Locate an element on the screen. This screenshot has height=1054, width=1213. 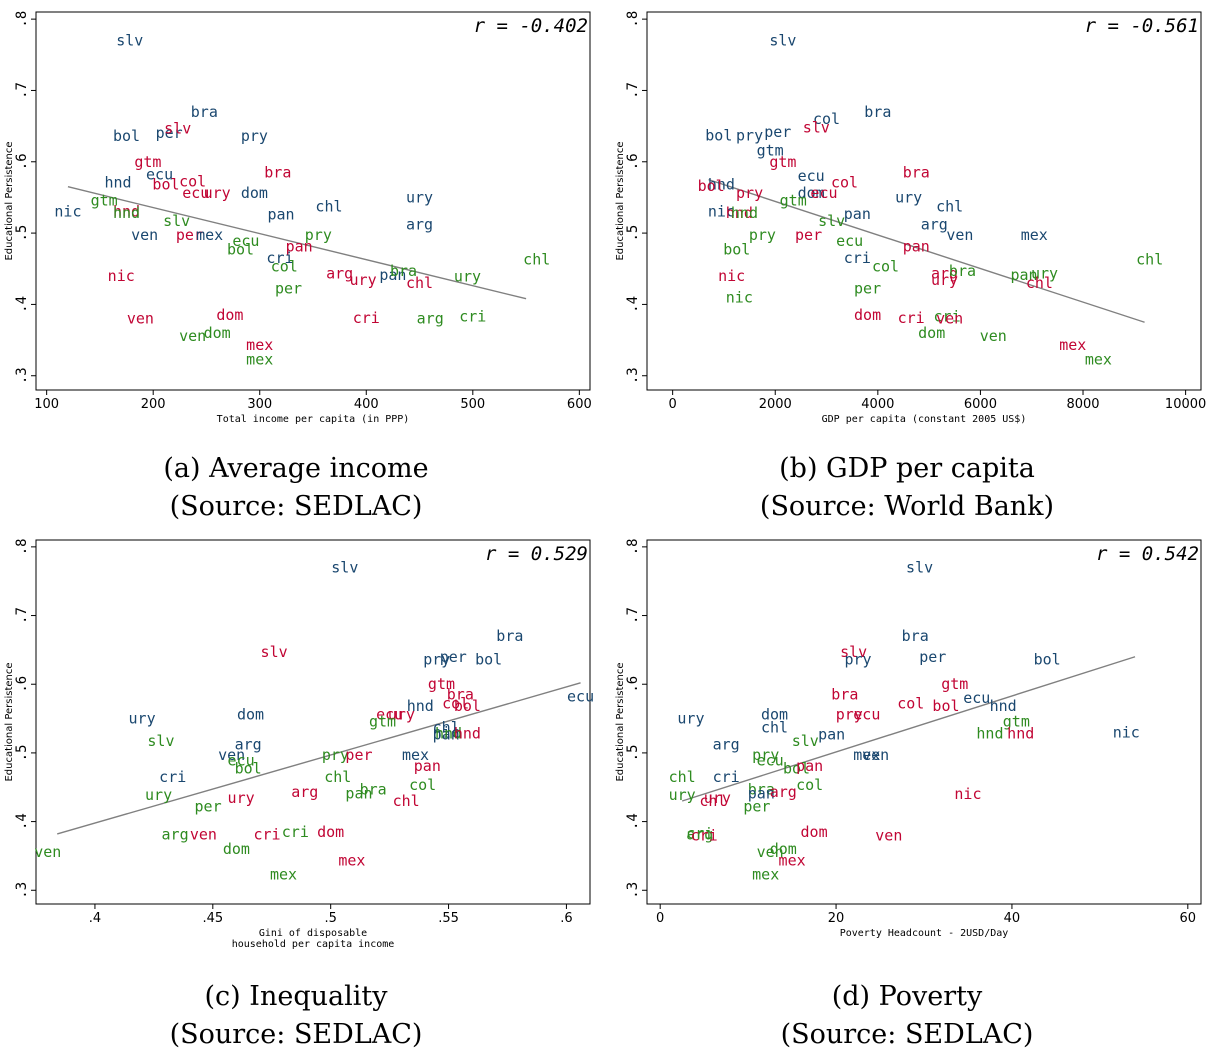
x-axis-label: Total income per capita (in PPP) is located at coordinates (313, 419).